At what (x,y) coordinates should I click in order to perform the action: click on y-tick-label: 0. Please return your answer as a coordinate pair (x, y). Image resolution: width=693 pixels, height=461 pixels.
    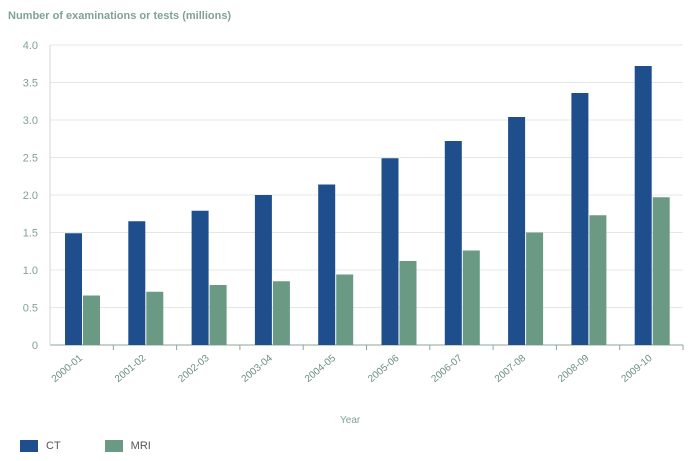
    Looking at the image, I should click on (35, 346).